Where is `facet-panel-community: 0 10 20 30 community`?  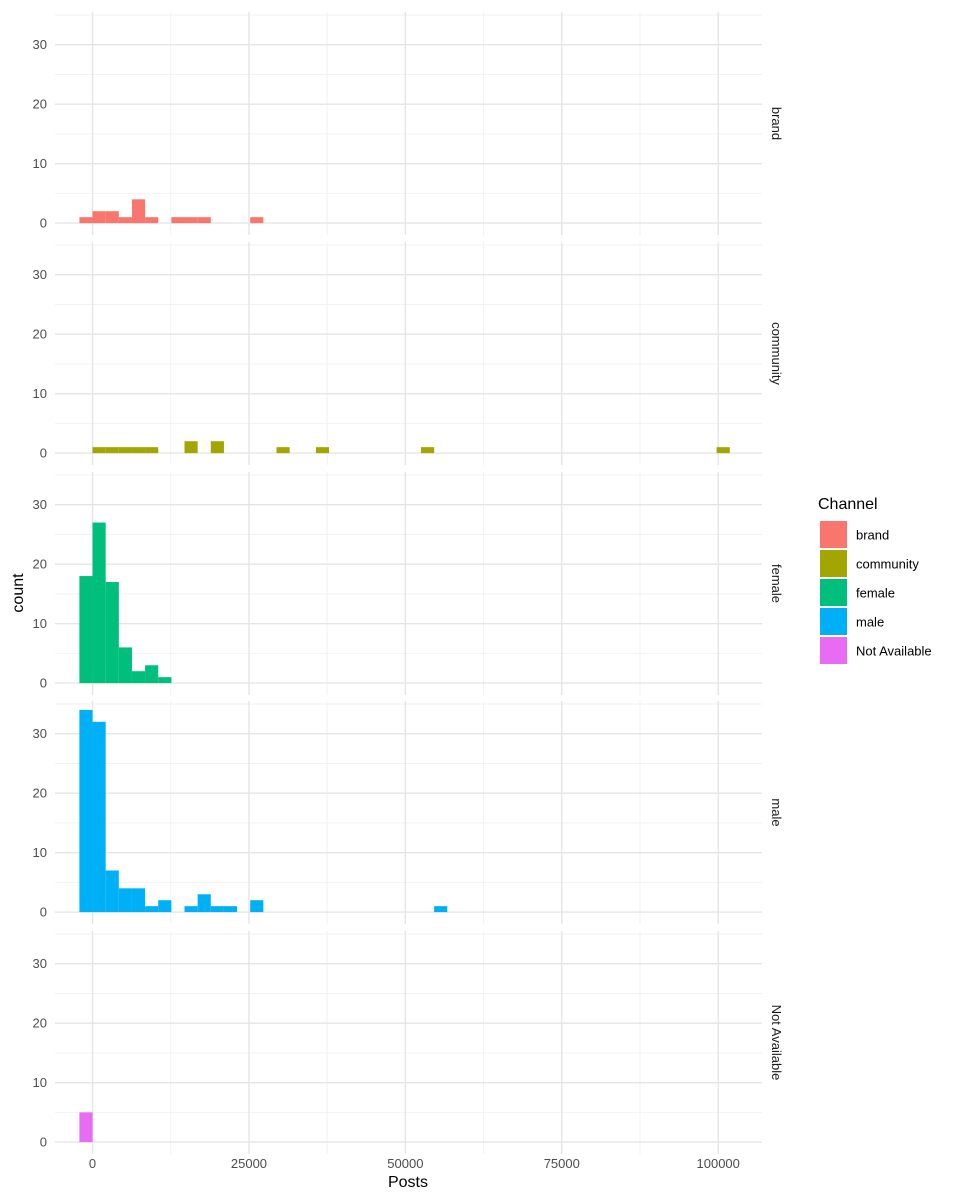
facet-panel-community: 0 10 20 30 community is located at coordinates (408, 353).